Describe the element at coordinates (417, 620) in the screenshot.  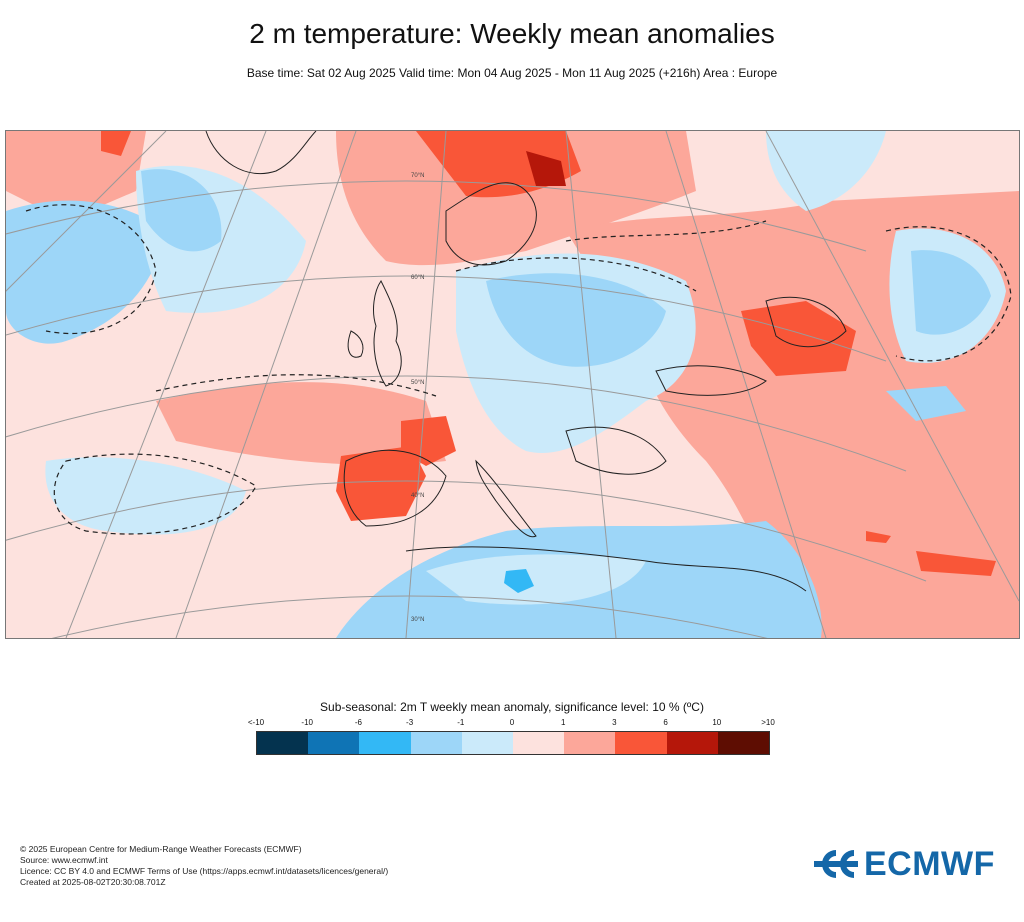
I see `lat-label-30: 30°N` at that location.